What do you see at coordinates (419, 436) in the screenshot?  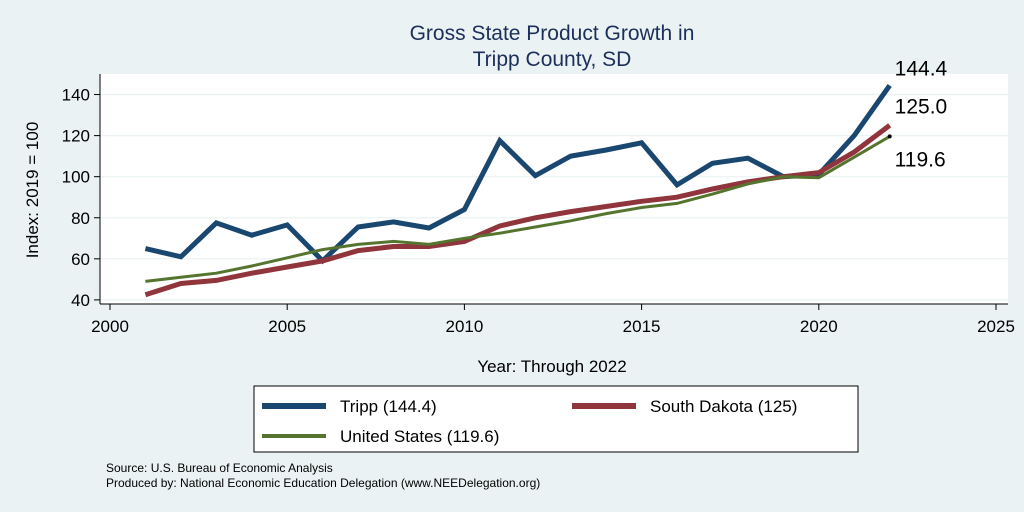 I see `legend-label: United States (119.6)` at bounding box center [419, 436].